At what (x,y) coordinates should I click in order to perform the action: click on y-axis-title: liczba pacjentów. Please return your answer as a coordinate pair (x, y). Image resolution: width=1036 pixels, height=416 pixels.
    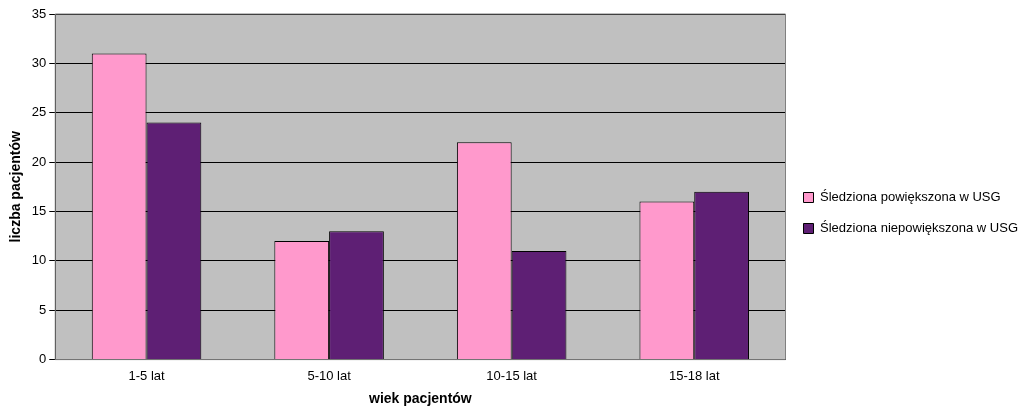
    Looking at the image, I should click on (15, 187).